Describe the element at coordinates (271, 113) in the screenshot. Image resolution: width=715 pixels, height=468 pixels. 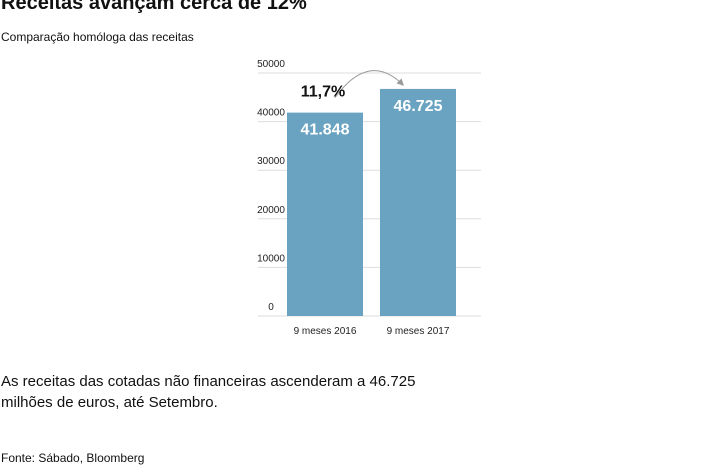
I see `y-tick-label: 40000` at that location.